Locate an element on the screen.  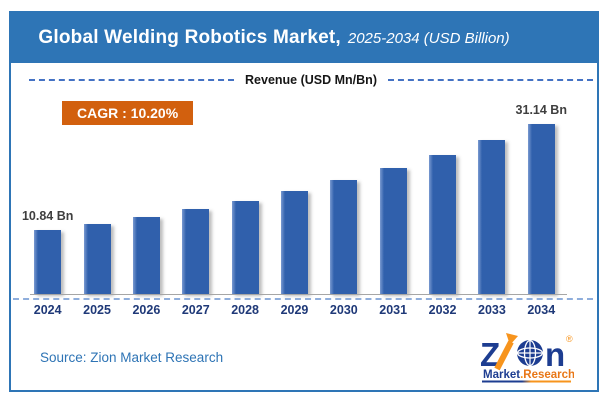
bar-value-label: 31.14 Bn is located at coordinates (541, 110).